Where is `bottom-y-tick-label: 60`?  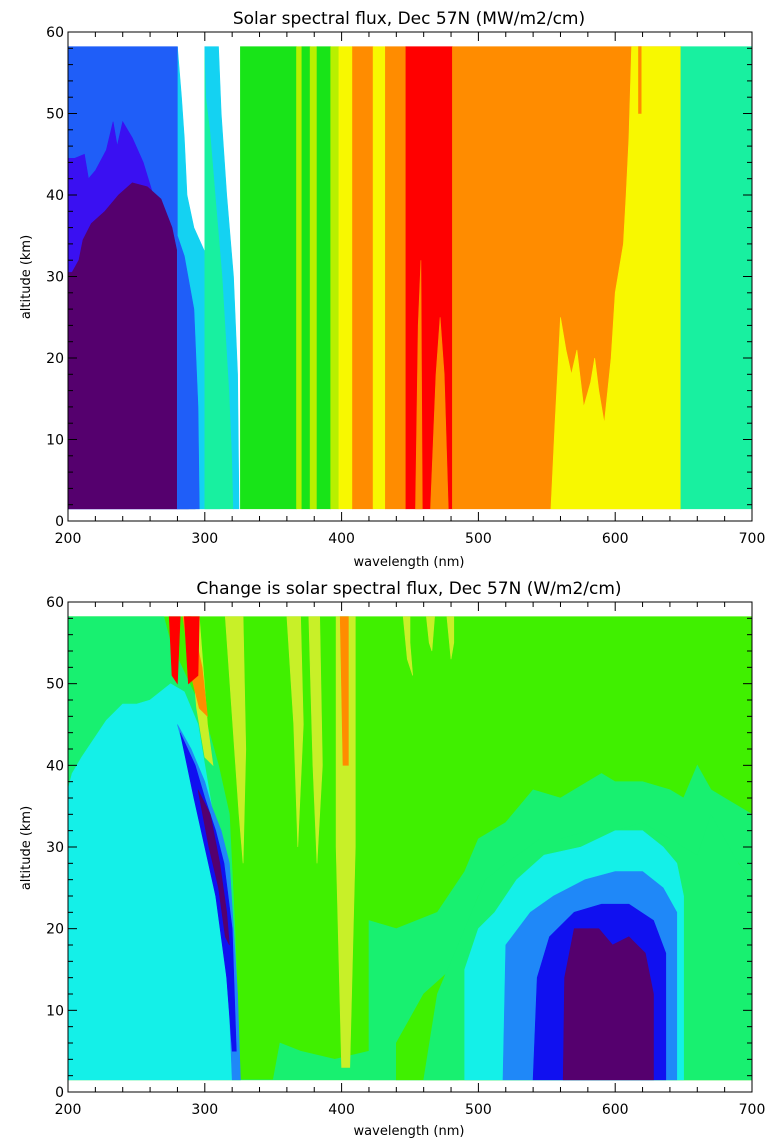
bottom-y-tick-label: 60 is located at coordinates (55, 603).